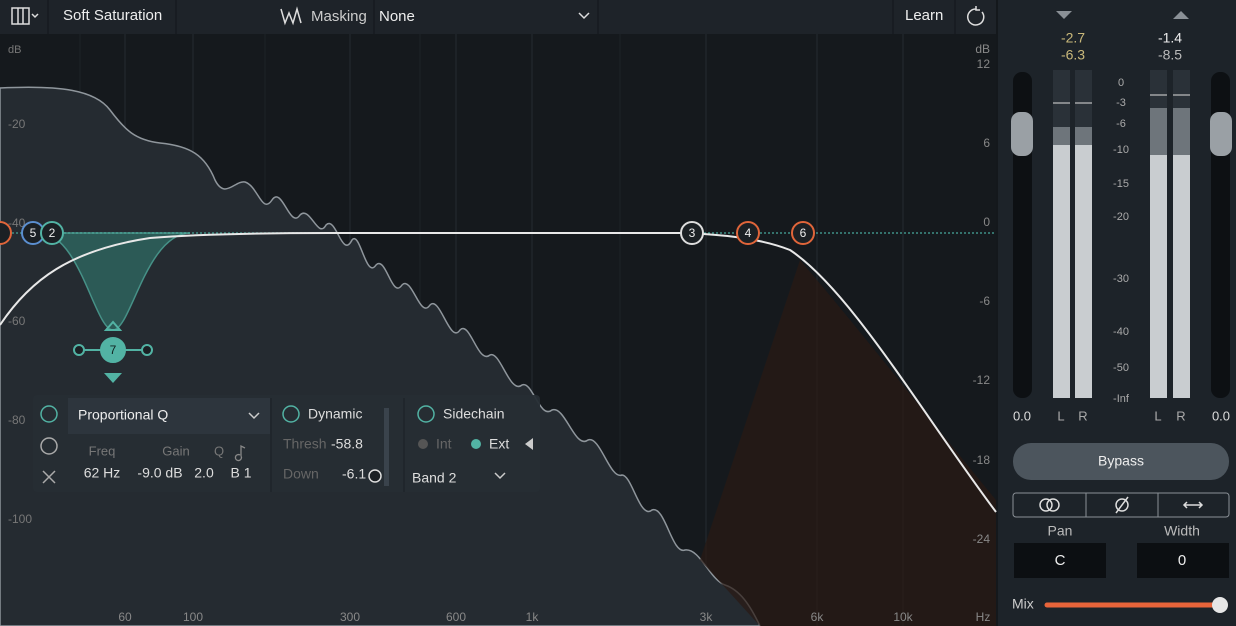 The image size is (1236, 626). What do you see at coordinates (529, 444) in the screenshot?
I see `collapse-arrow` at bounding box center [529, 444].